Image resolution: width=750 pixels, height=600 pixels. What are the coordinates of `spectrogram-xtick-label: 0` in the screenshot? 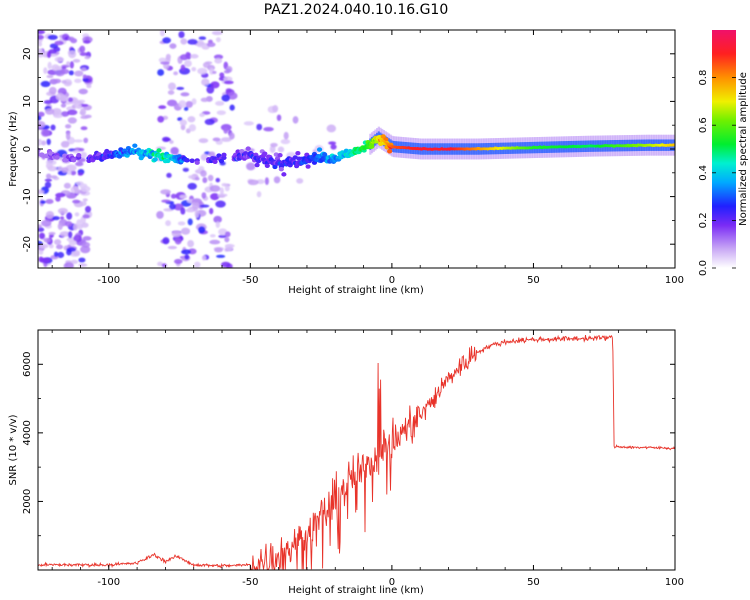 It's located at (392, 280).